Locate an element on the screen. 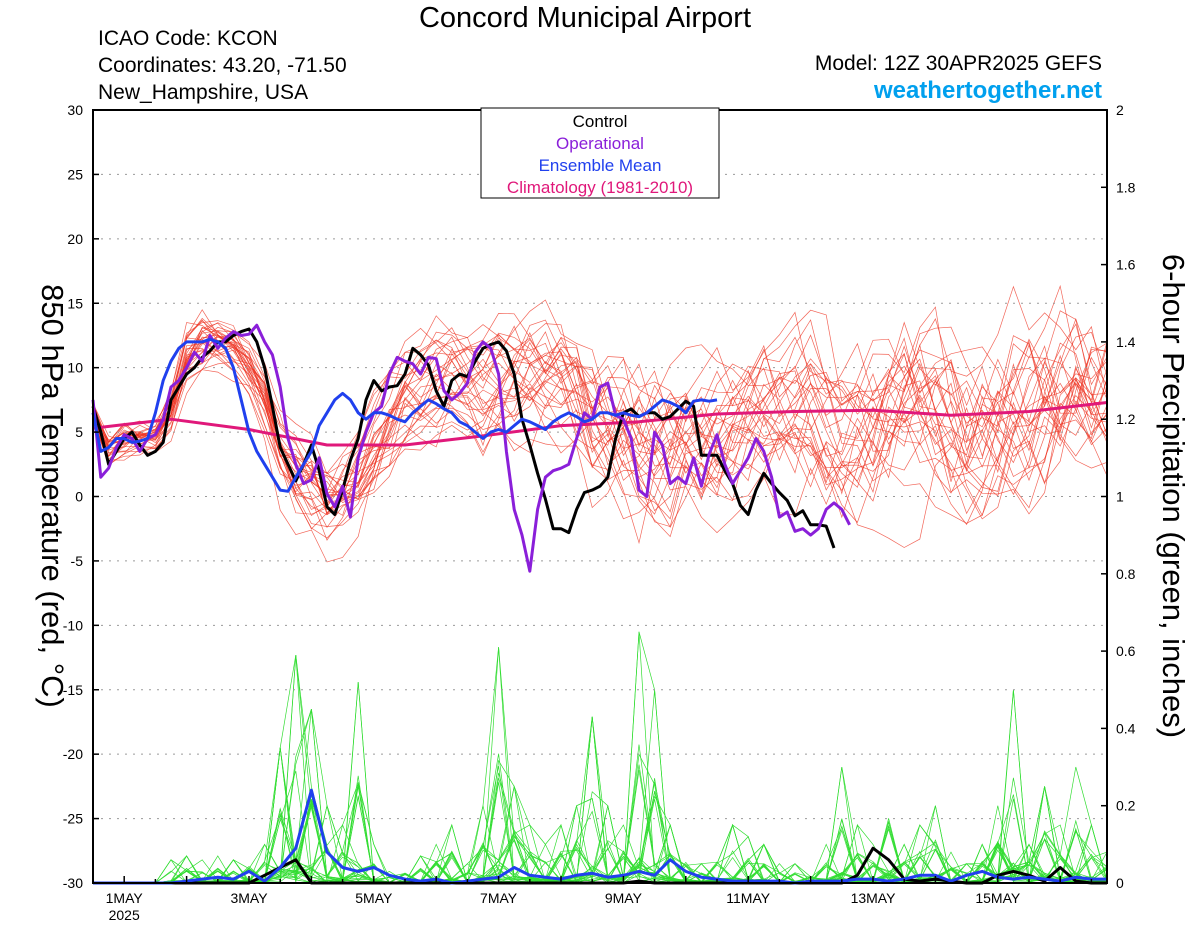 This screenshot has height=927, width=1200. y-right-tick-label: 2 is located at coordinates (1120, 110).